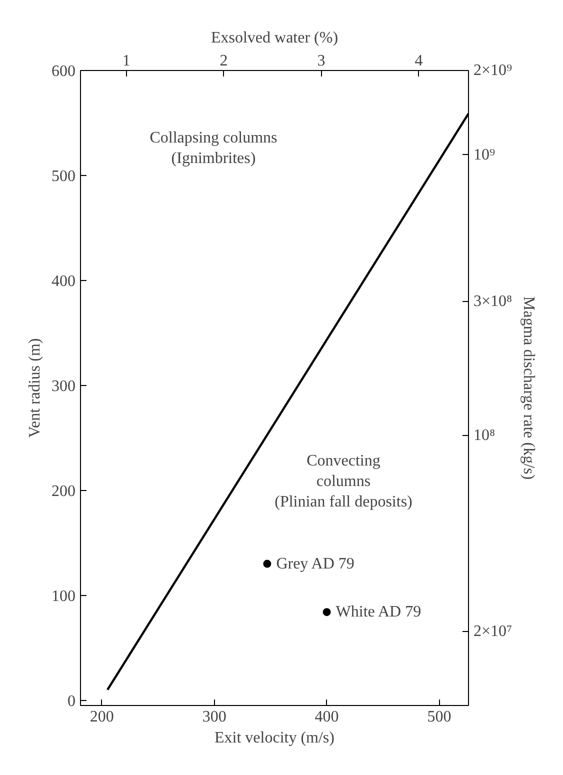 Image resolution: width=563 pixels, height=775 pixels. Describe the element at coordinates (64, 281) in the screenshot. I see `y-tick-label: 400` at that location.